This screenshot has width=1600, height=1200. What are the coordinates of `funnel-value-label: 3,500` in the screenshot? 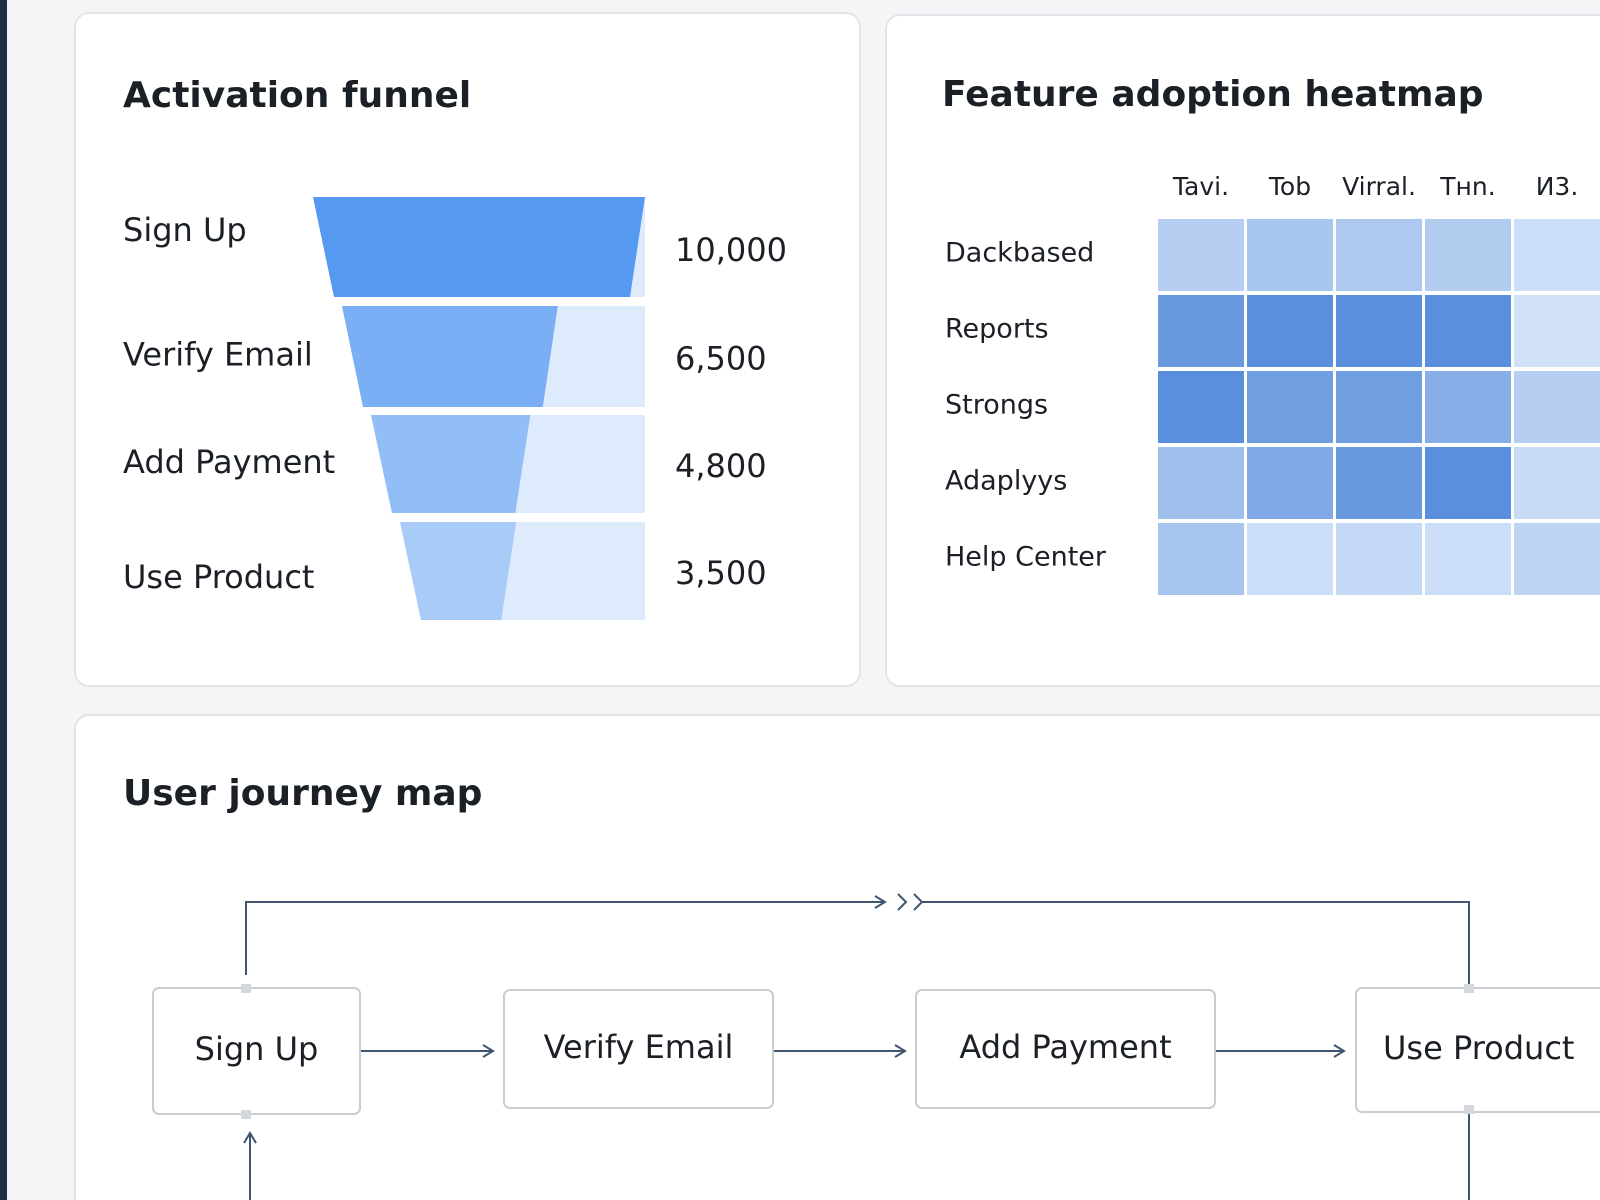 It's located at (721, 573).